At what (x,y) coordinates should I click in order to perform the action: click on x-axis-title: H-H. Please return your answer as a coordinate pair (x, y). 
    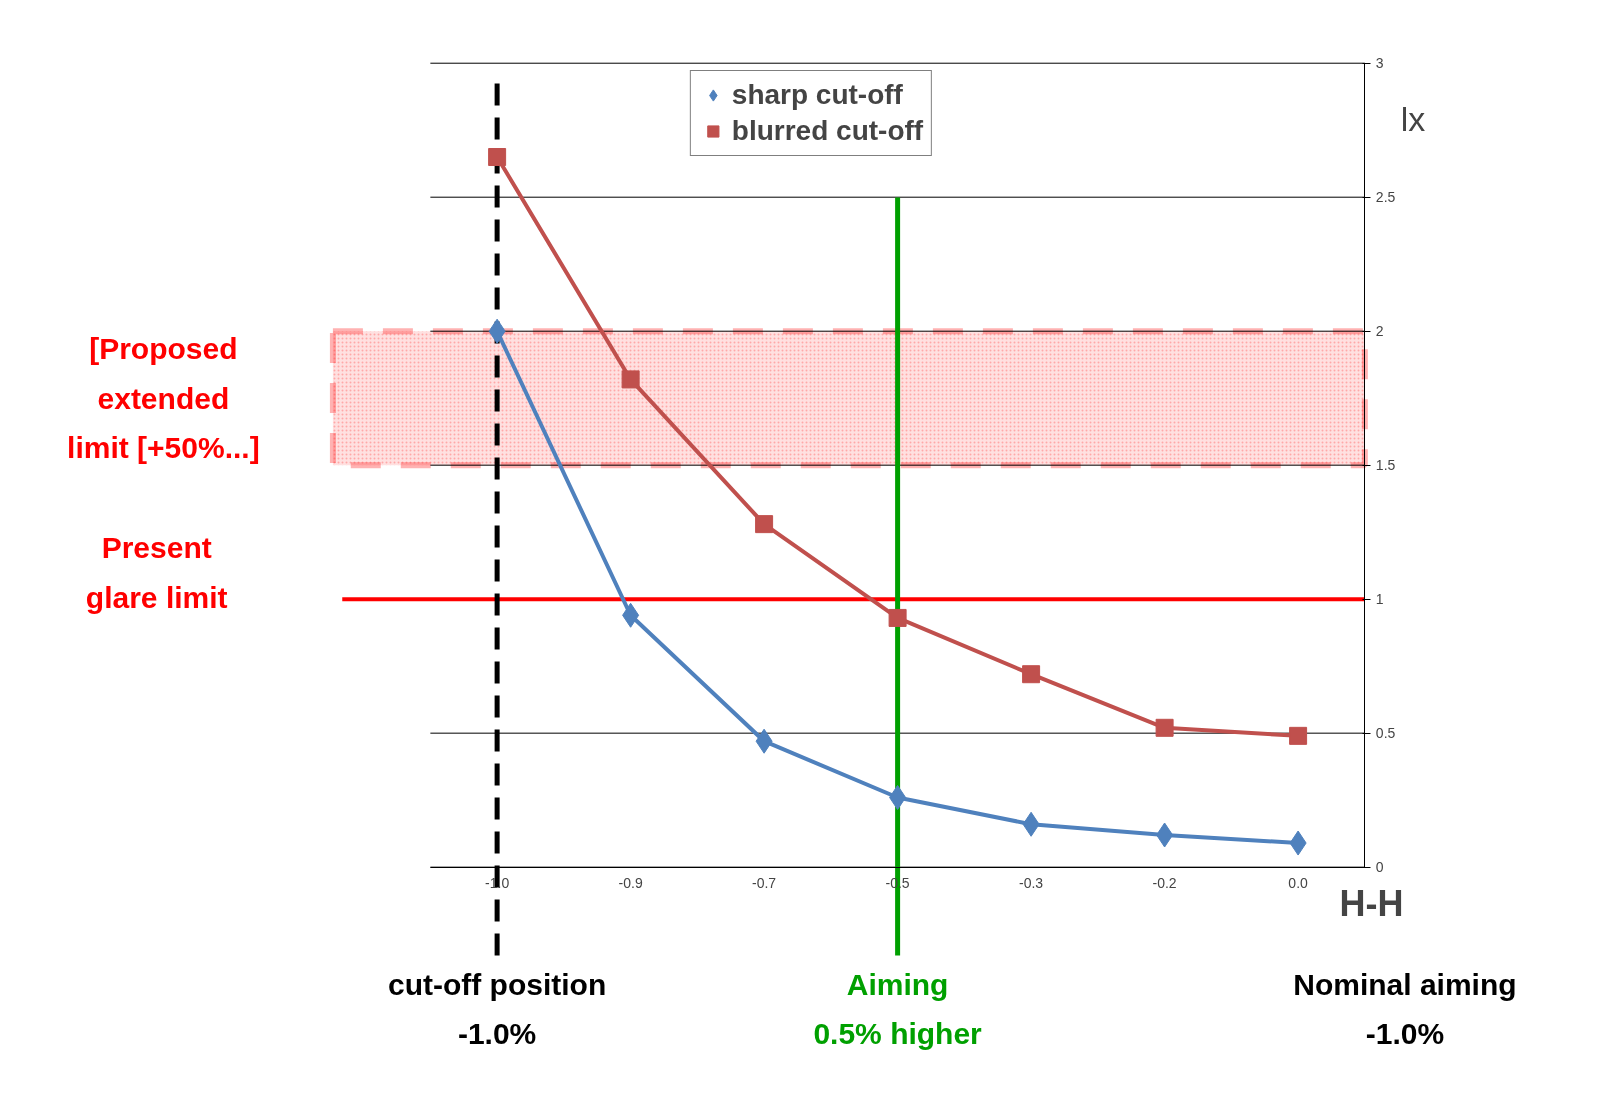
    Looking at the image, I should click on (1371, 903).